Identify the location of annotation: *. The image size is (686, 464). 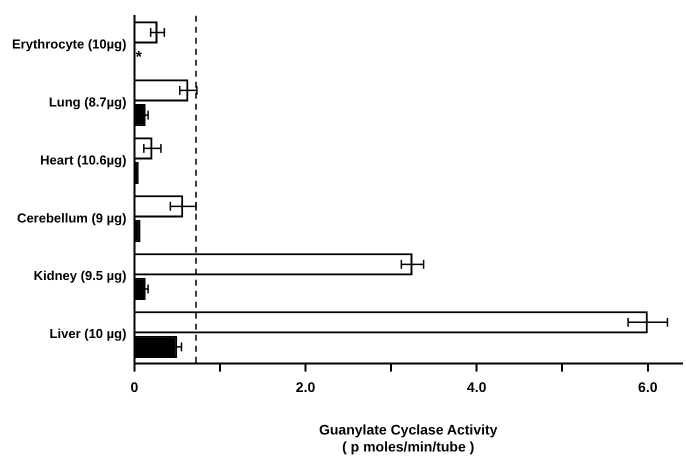
(139, 57).